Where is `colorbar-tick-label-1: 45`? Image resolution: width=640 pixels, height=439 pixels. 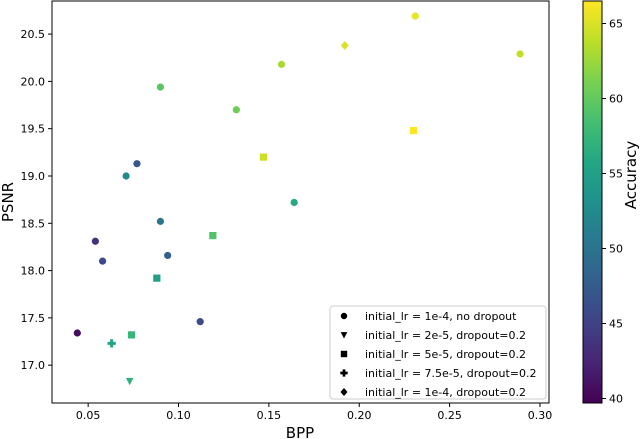 colorbar-tick-label-1: 45 is located at coordinates (616, 324).